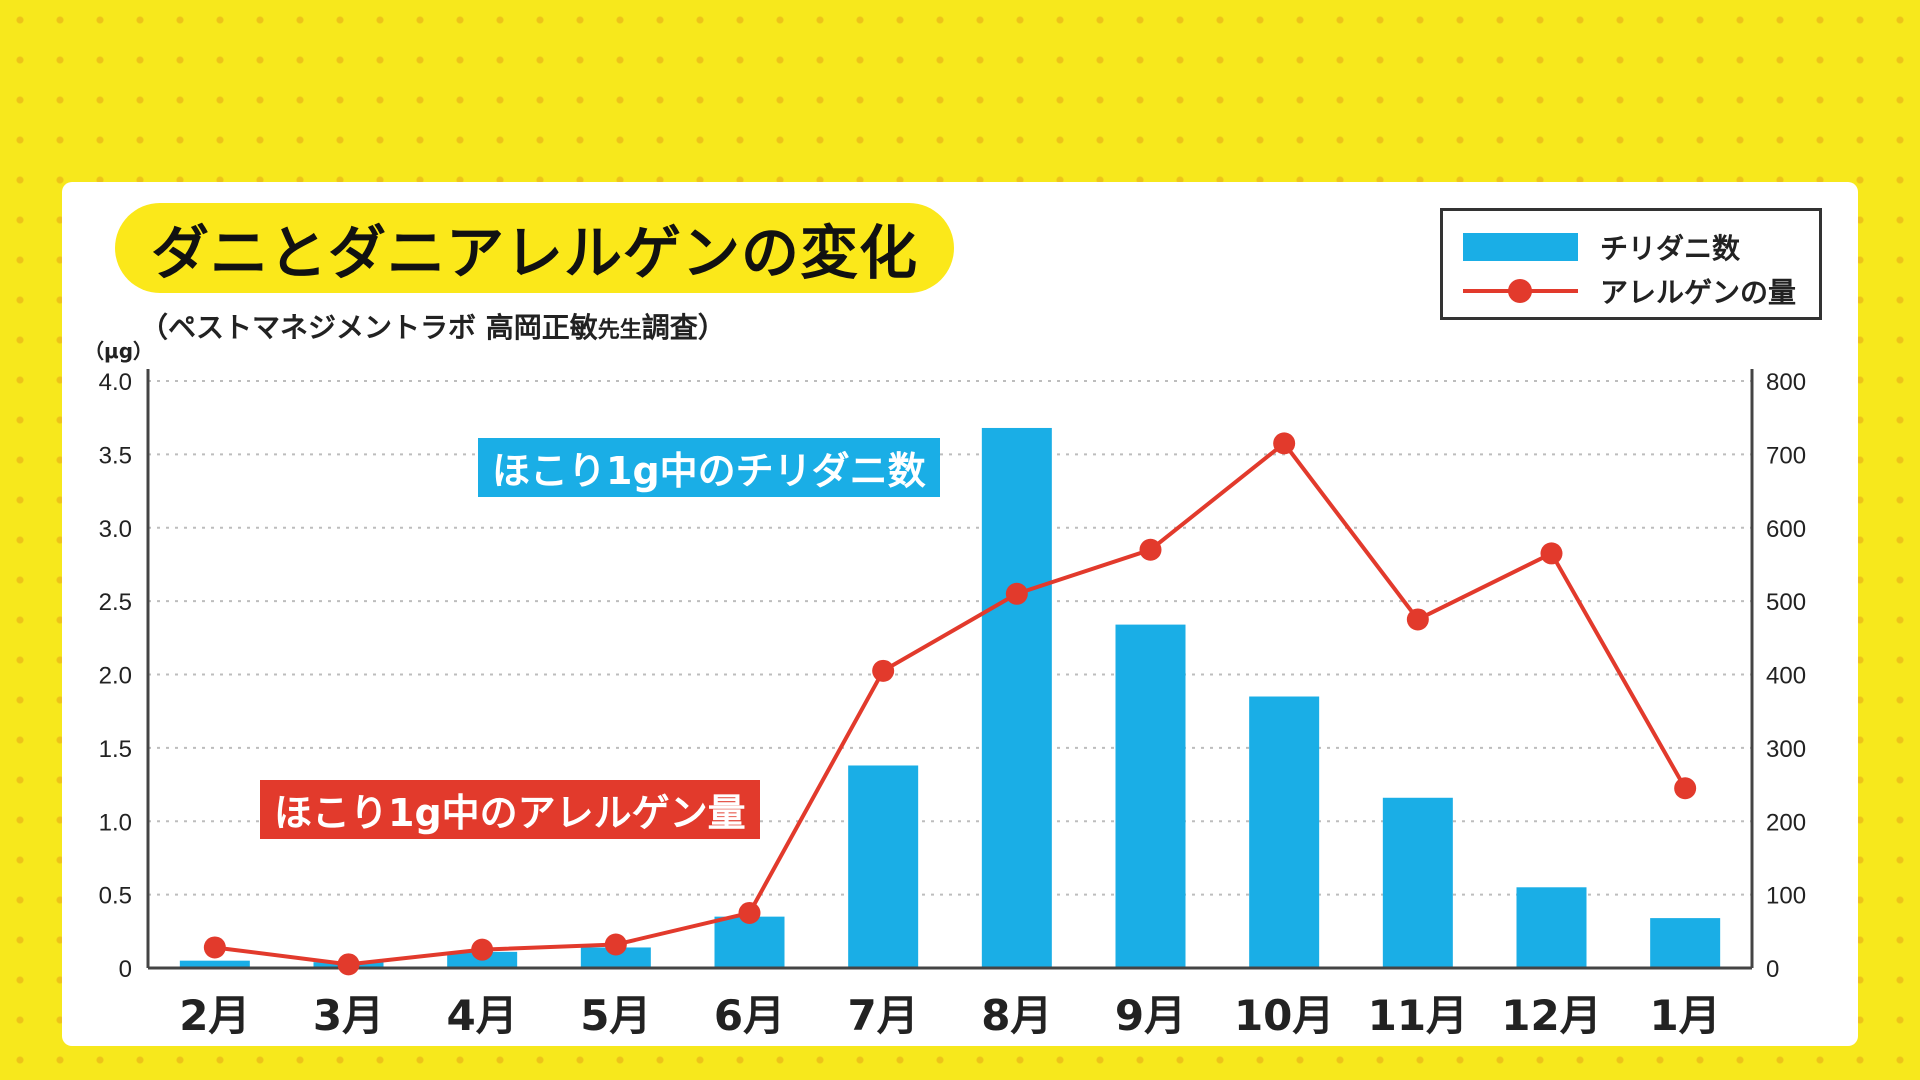 The height and width of the screenshot is (1080, 1920). I want to click on x-tick-label: 4月, so click(482, 1015).